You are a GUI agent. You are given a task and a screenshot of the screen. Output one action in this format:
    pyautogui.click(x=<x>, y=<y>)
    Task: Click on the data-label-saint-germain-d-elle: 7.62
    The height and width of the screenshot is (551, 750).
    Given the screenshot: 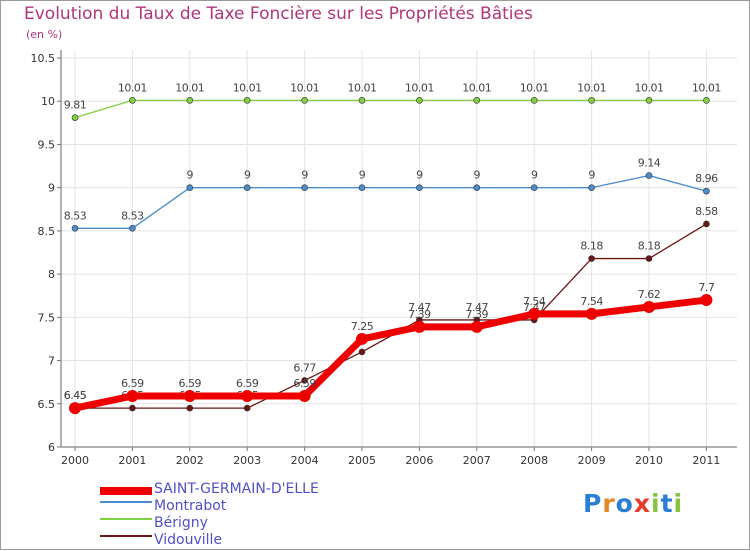 What is the action you would take?
    pyautogui.click(x=649, y=294)
    